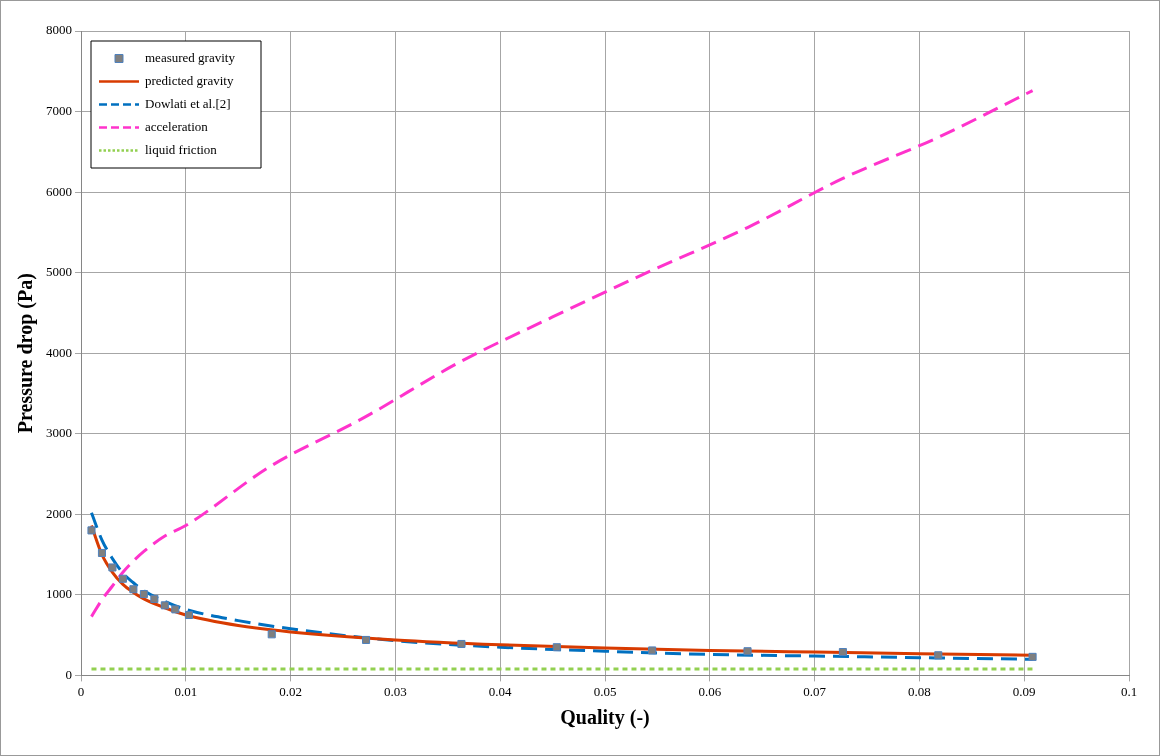 The width and height of the screenshot is (1160, 756). What do you see at coordinates (710, 691) in the screenshot?
I see `x-tick-label: 0.06` at bounding box center [710, 691].